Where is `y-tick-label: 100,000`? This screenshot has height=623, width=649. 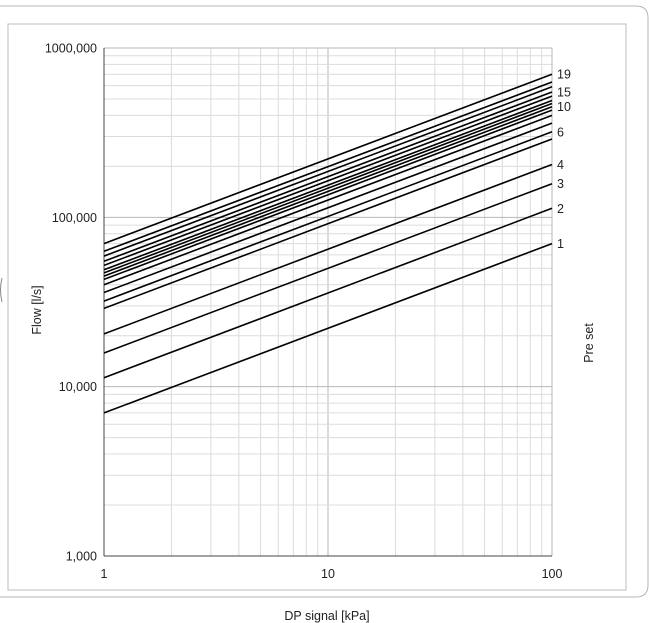
y-tick-label: 100,000 is located at coordinates (74, 218).